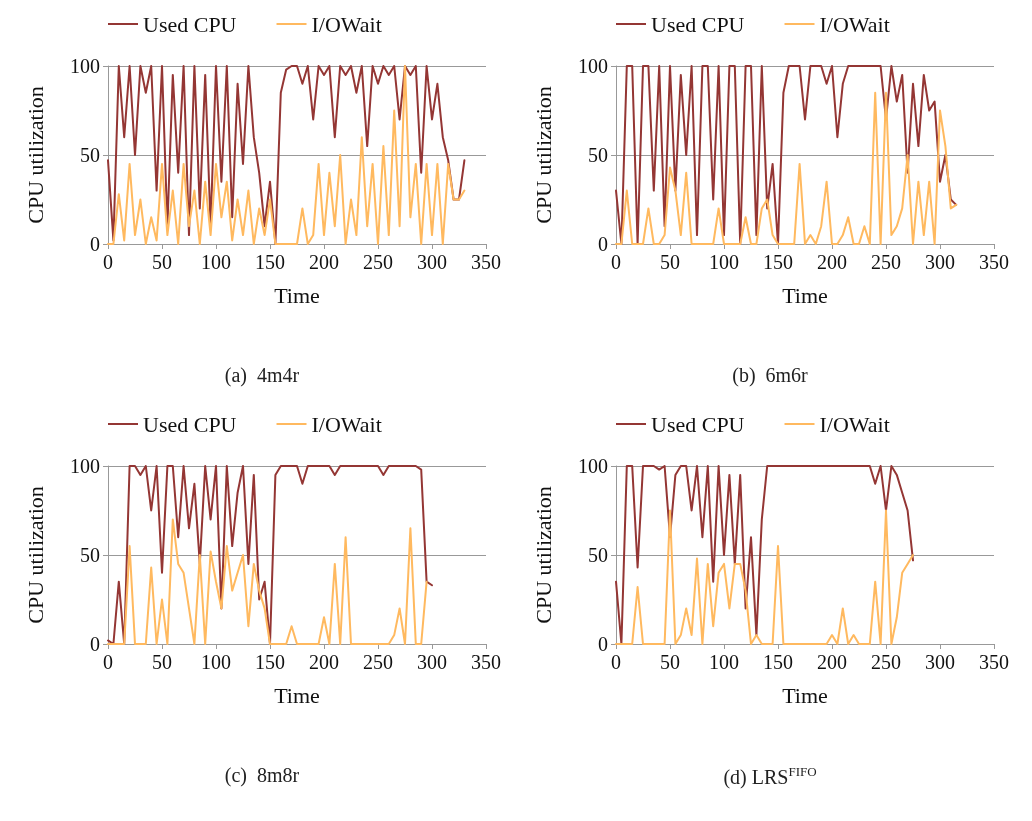 Image resolution: width=1032 pixels, height=821 pixels. What do you see at coordinates (262, 775) in the screenshot?
I see `text: (c) 8m8r` at bounding box center [262, 775].